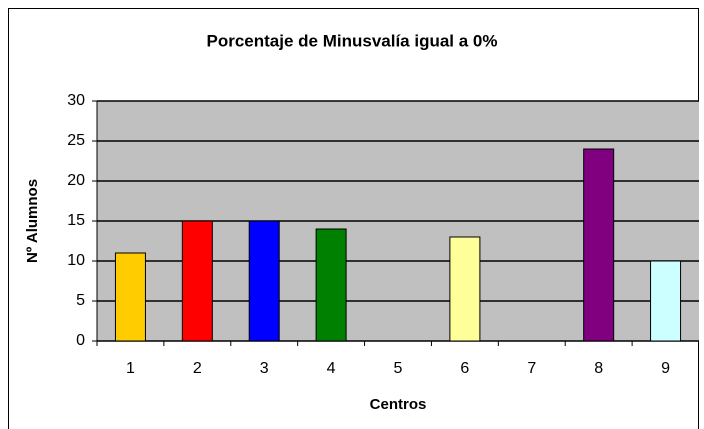 This screenshot has height=429, width=704. What do you see at coordinates (130, 368) in the screenshot?
I see `x-tick-label: 1` at bounding box center [130, 368].